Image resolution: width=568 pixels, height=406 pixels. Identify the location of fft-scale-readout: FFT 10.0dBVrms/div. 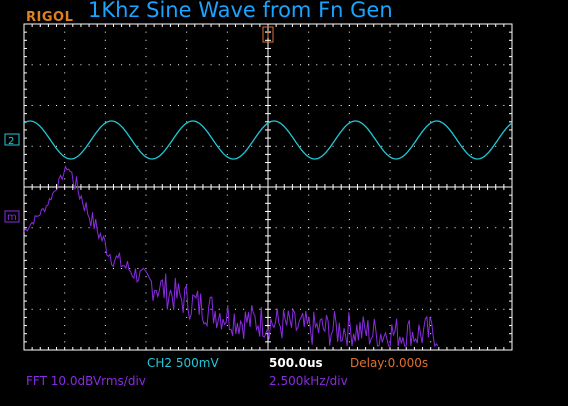
(86, 381).